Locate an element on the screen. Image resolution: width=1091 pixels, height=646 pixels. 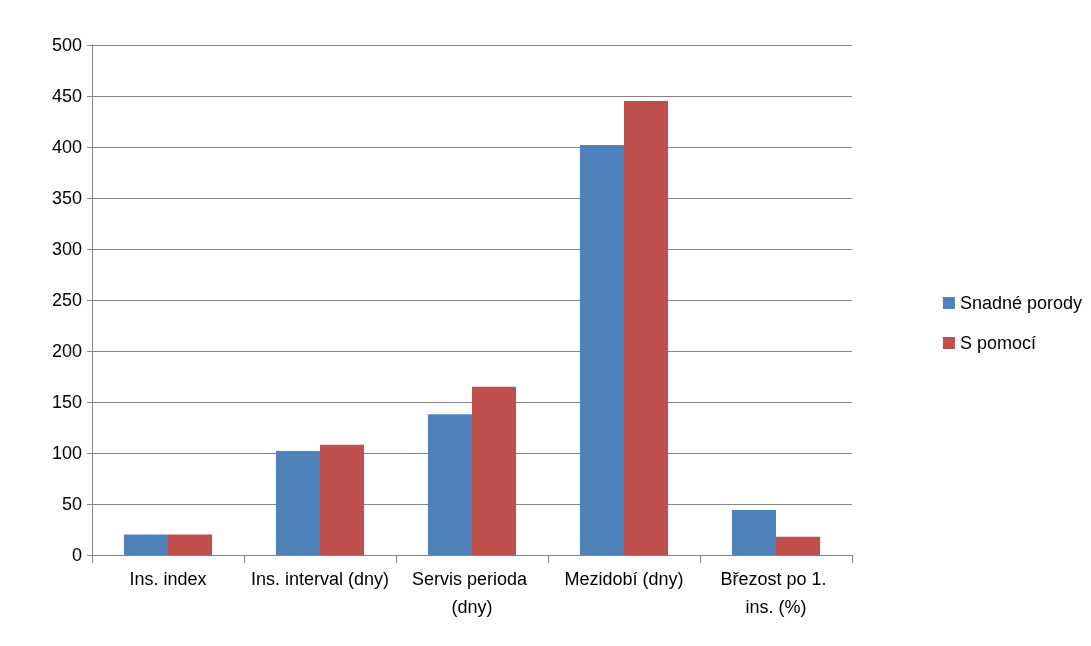
y-tick-label: 350 is located at coordinates (66, 198).